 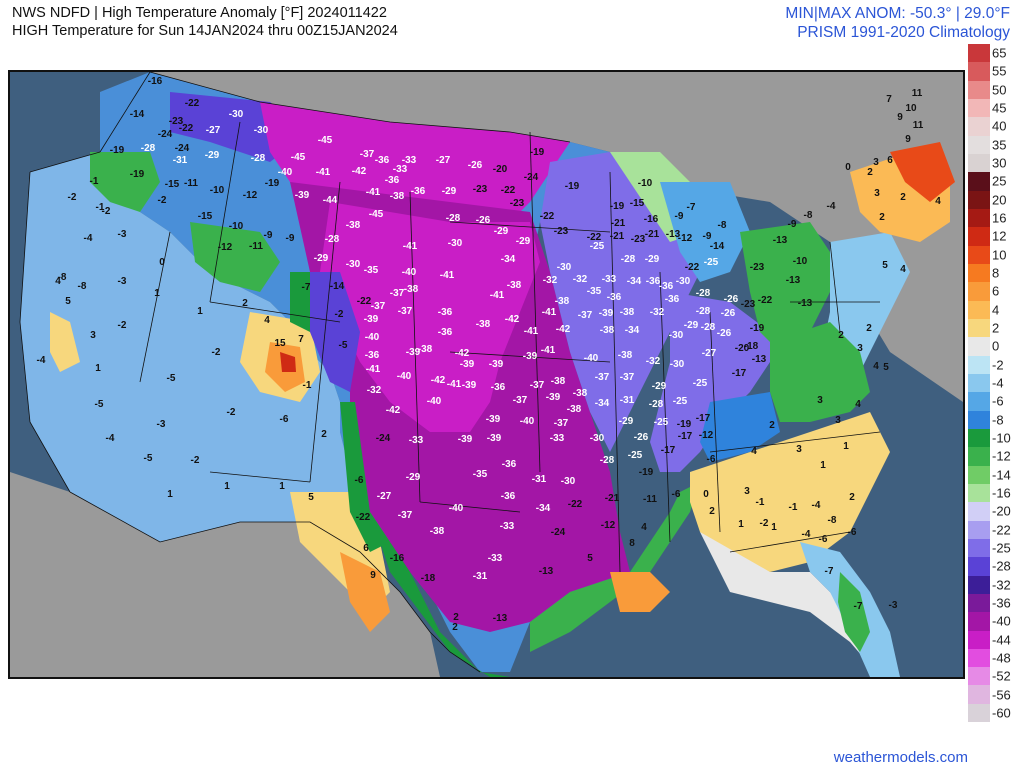 I want to click on anomaly-value: -14, so click(x=337, y=286).